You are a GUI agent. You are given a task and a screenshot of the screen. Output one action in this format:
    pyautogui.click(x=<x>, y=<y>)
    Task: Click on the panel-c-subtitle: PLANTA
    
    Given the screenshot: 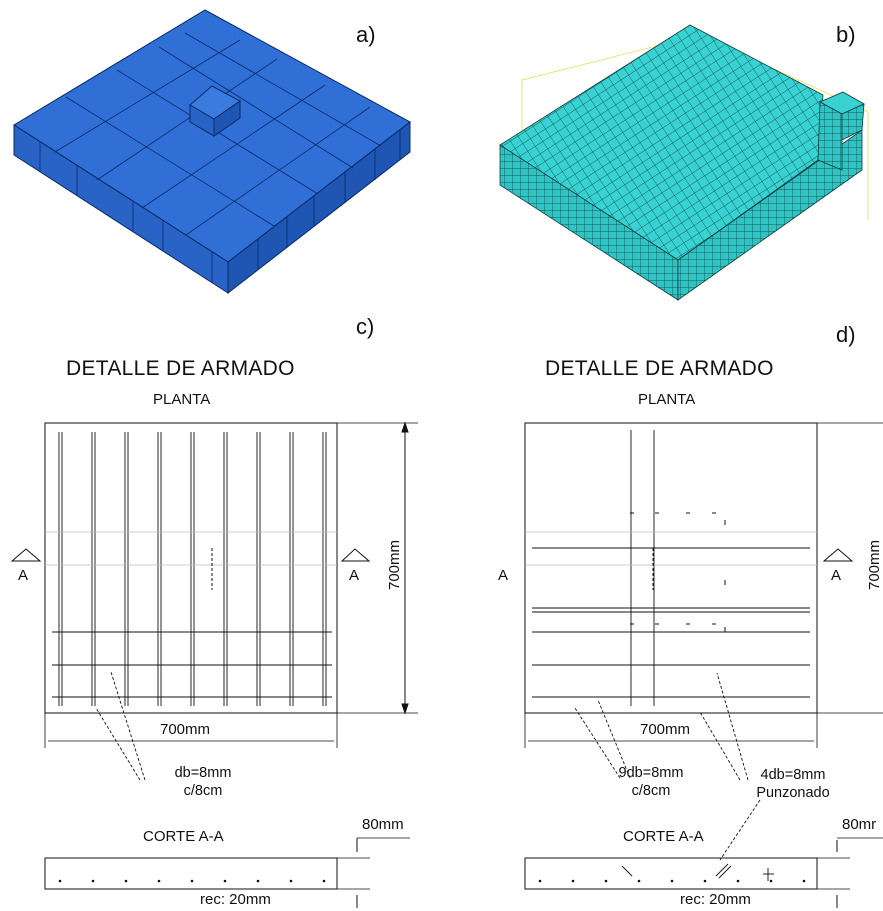 What is the action you would take?
    pyautogui.click(x=182, y=399)
    